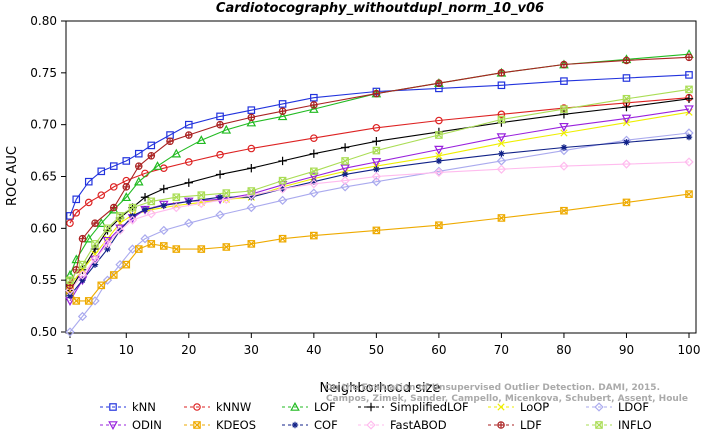 The width and height of the screenshot is (702, 434). What do you see at coordinates (635, 425) in the screenshot?
I see `legend-label-inflo: INFLO` at bounding box center [635, 425].